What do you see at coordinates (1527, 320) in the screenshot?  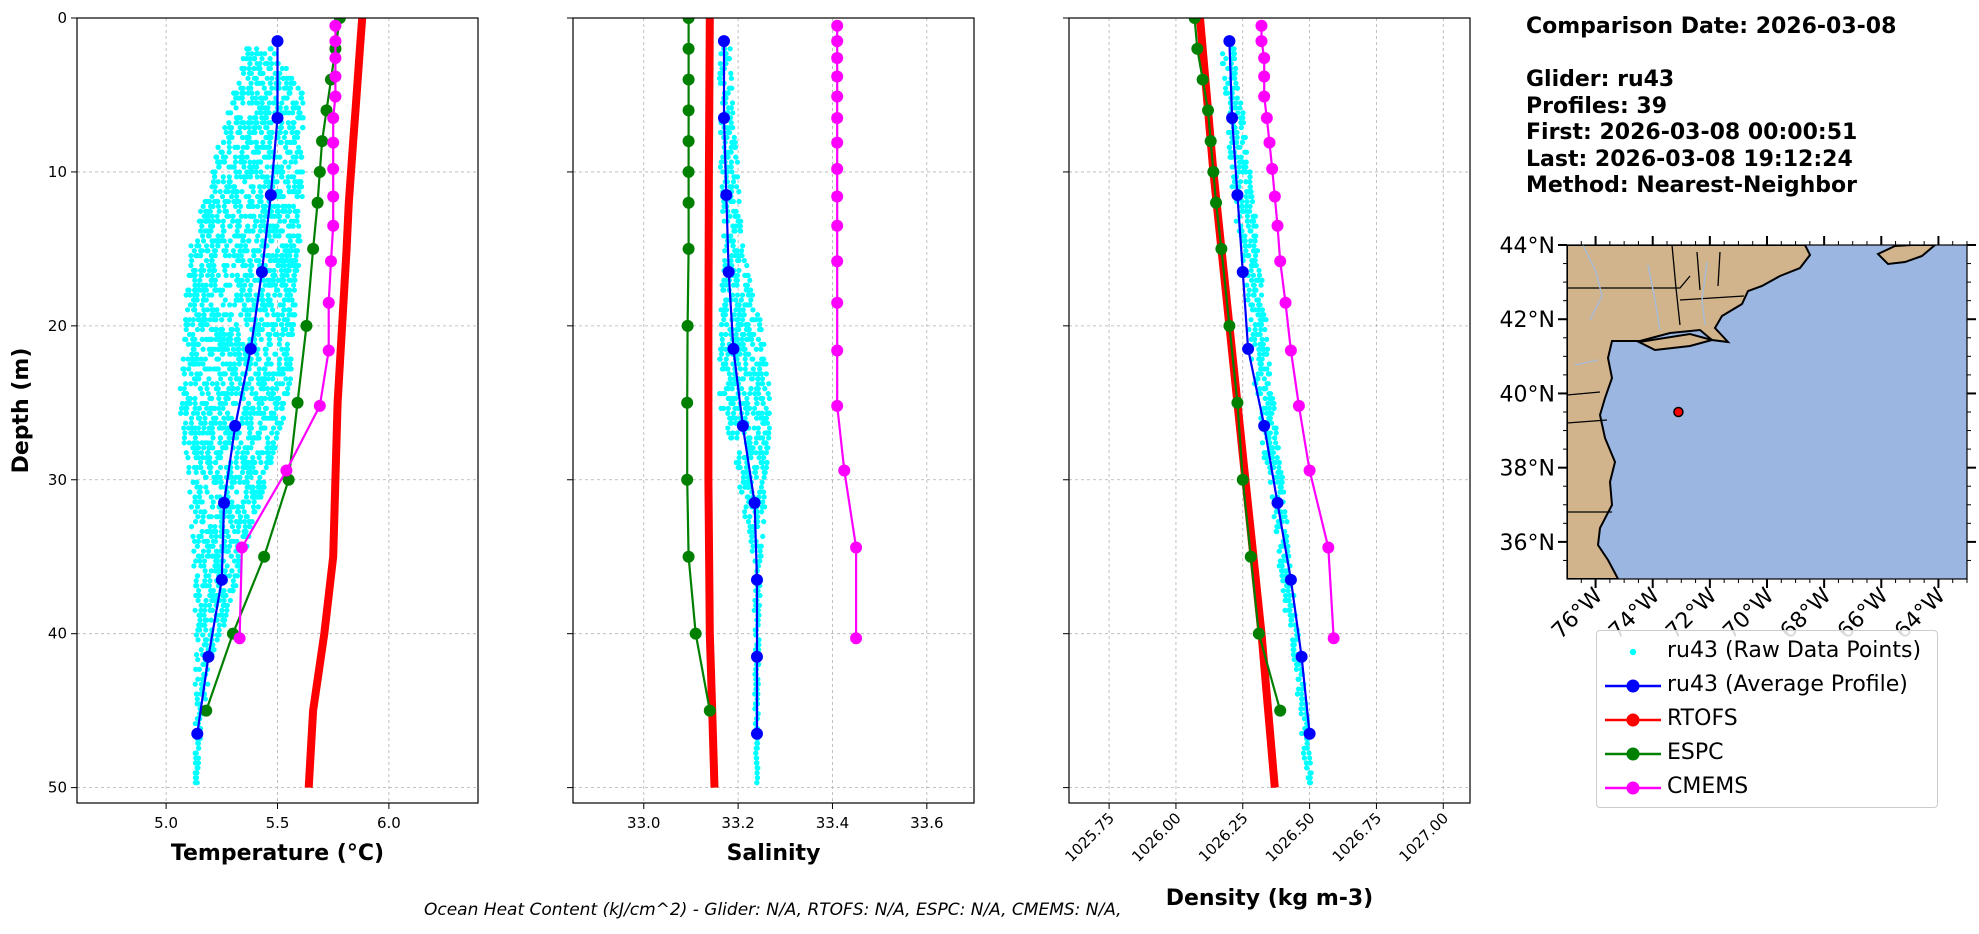 I see `map-lat-label: 42°N` at bounding box center [1527, 320].